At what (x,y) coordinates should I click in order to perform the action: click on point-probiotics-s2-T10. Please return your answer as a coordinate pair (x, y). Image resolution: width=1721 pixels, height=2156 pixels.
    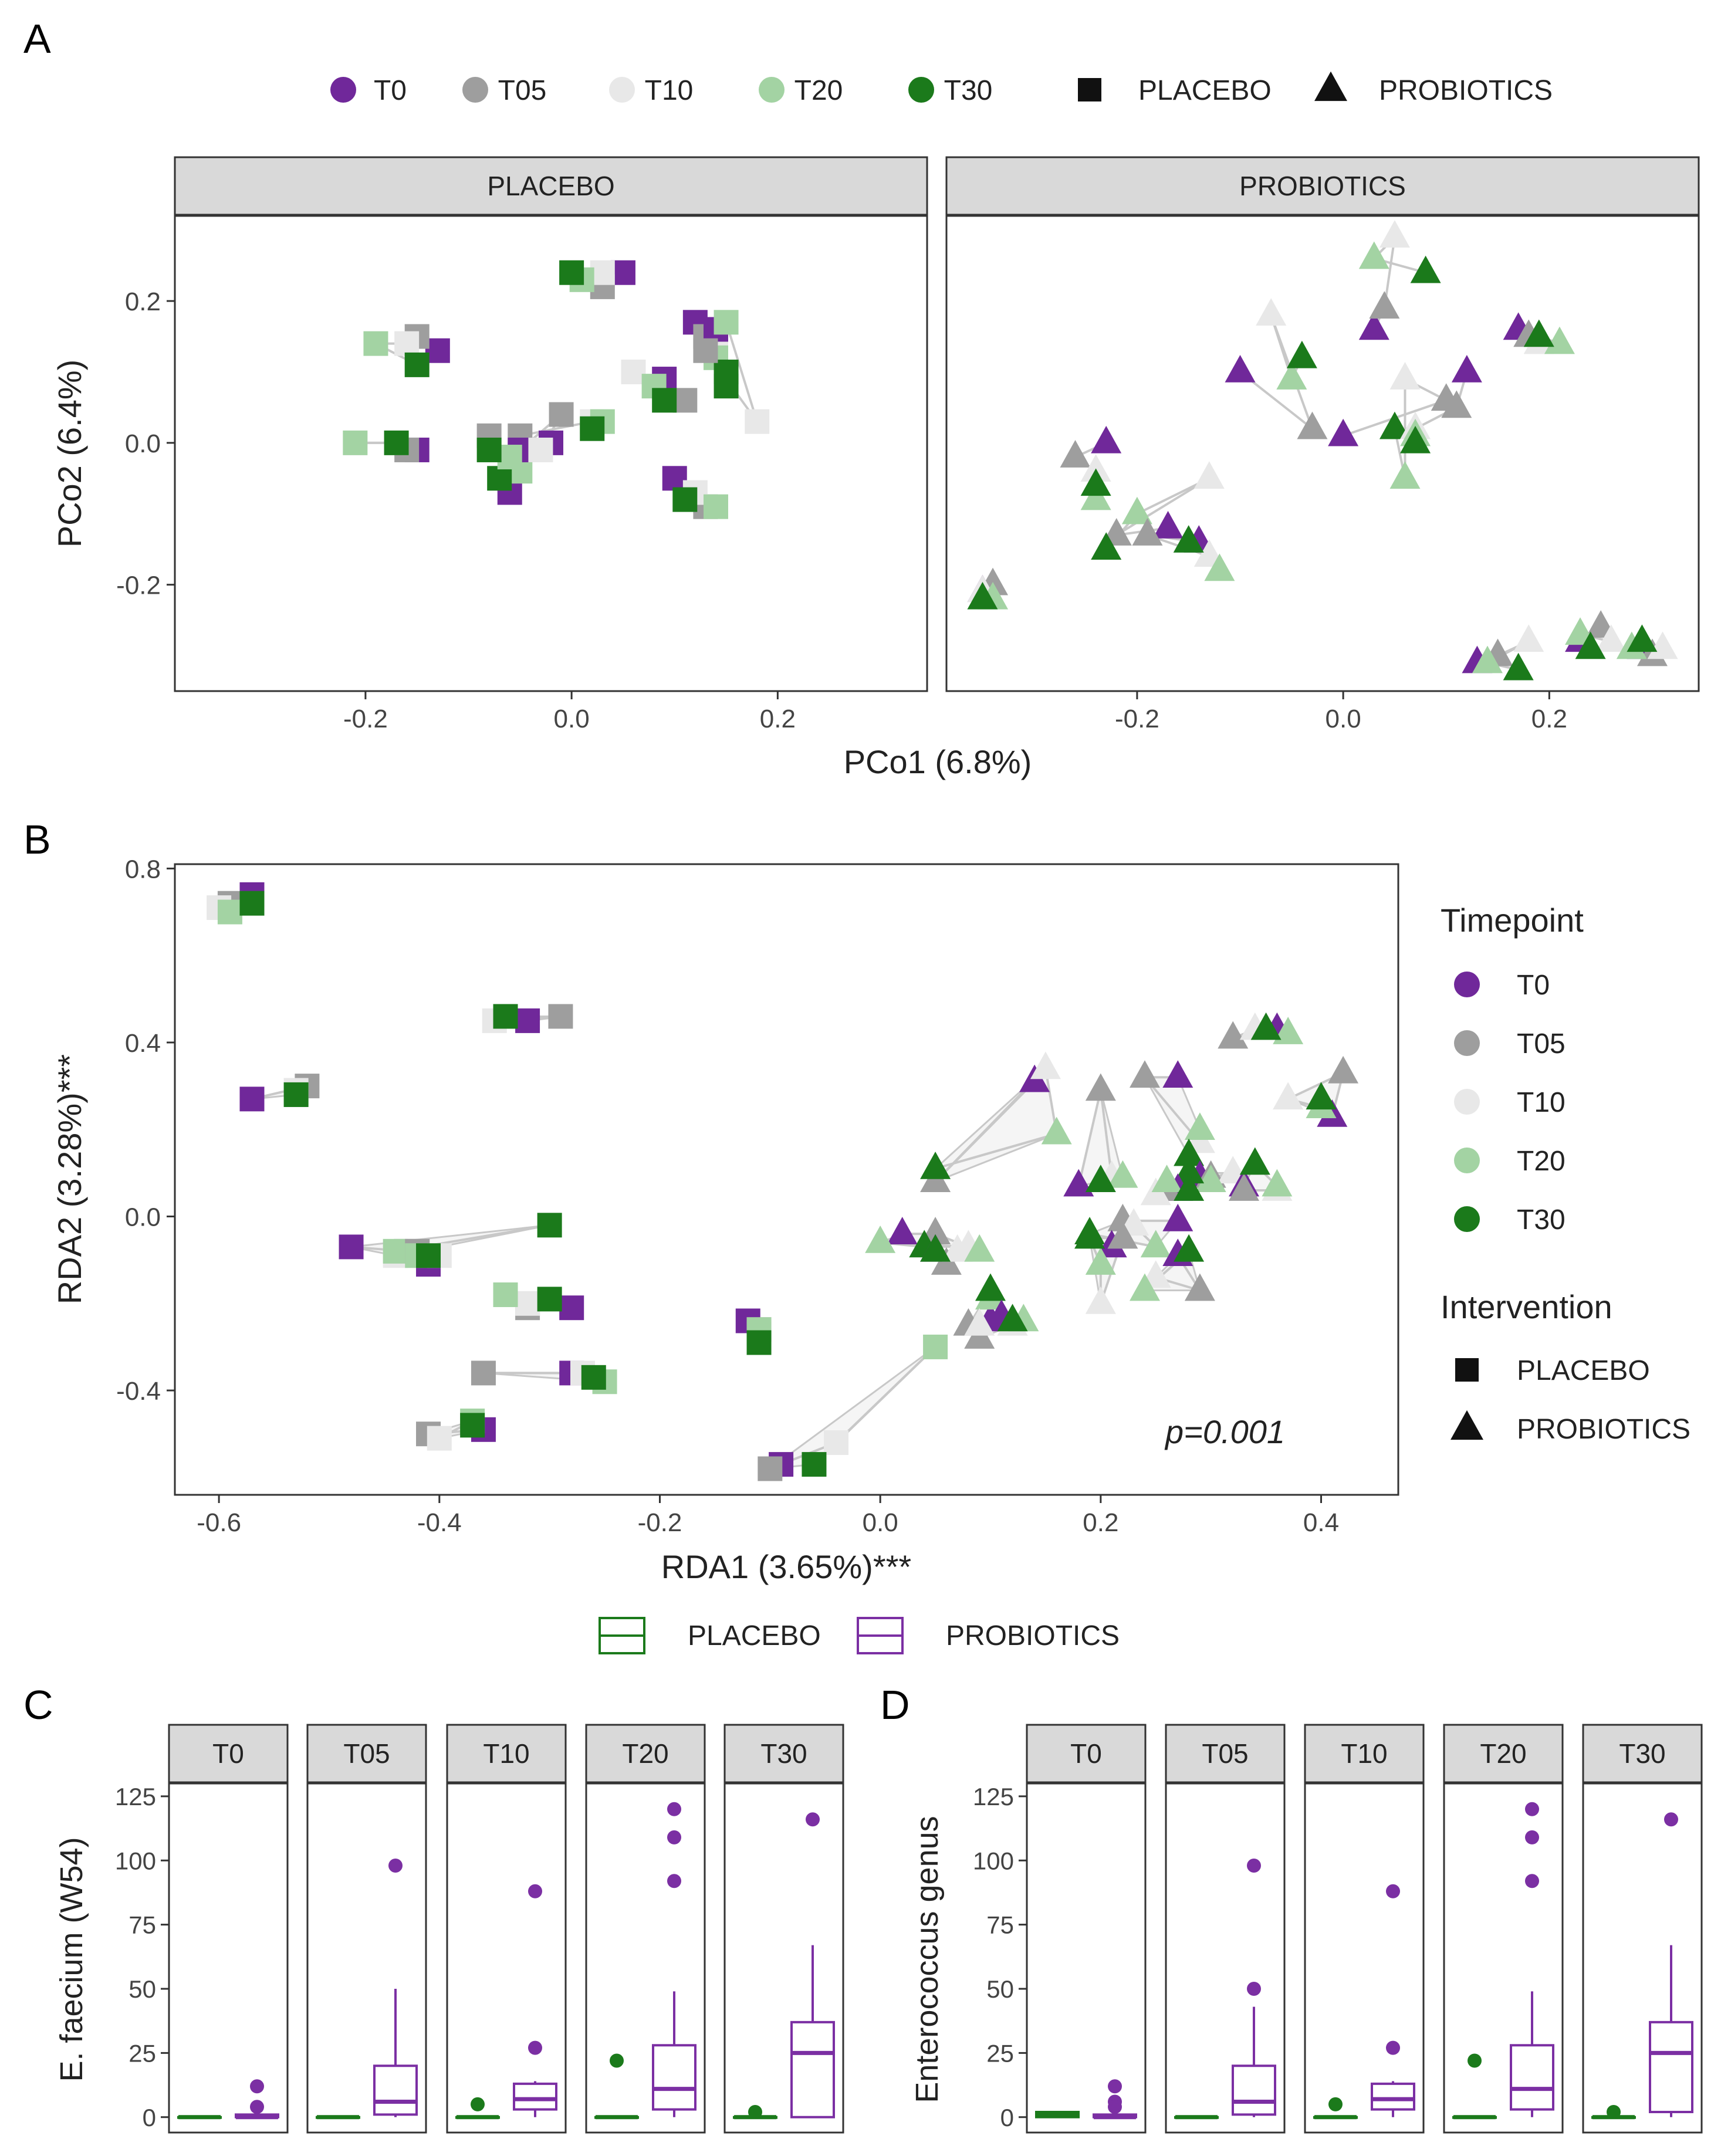
    Looking at the image, I should click on (1095, 468).